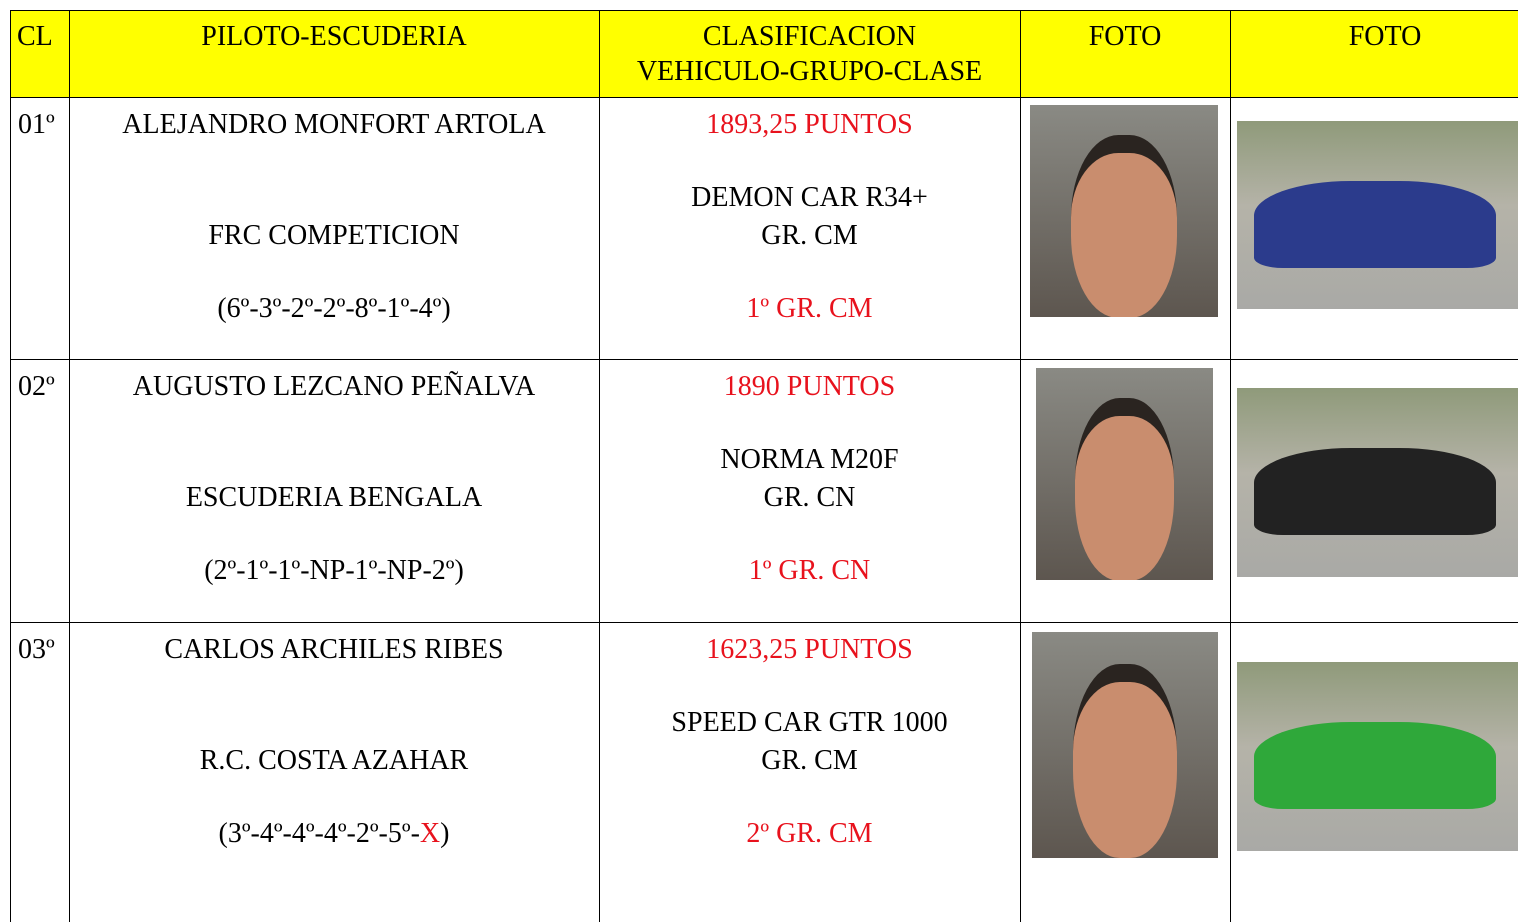 This screenshot has height=922, width=1518. What do you see at coordinates (36, 386) in the screenshot?
I see `position: 02º` at bounding box center [36, 386].